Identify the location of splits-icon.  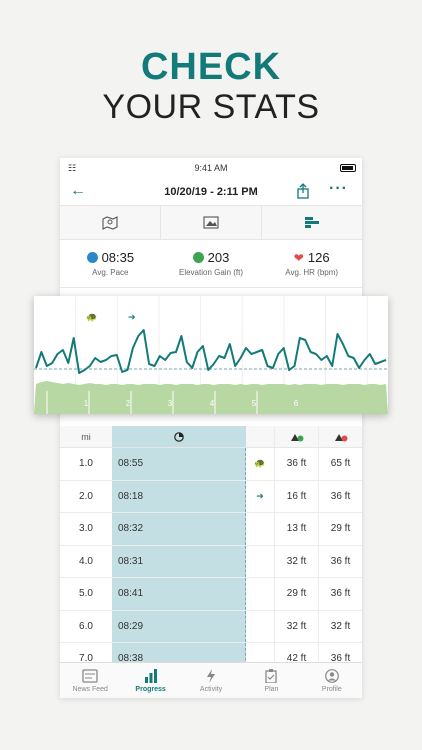
(312, 222).